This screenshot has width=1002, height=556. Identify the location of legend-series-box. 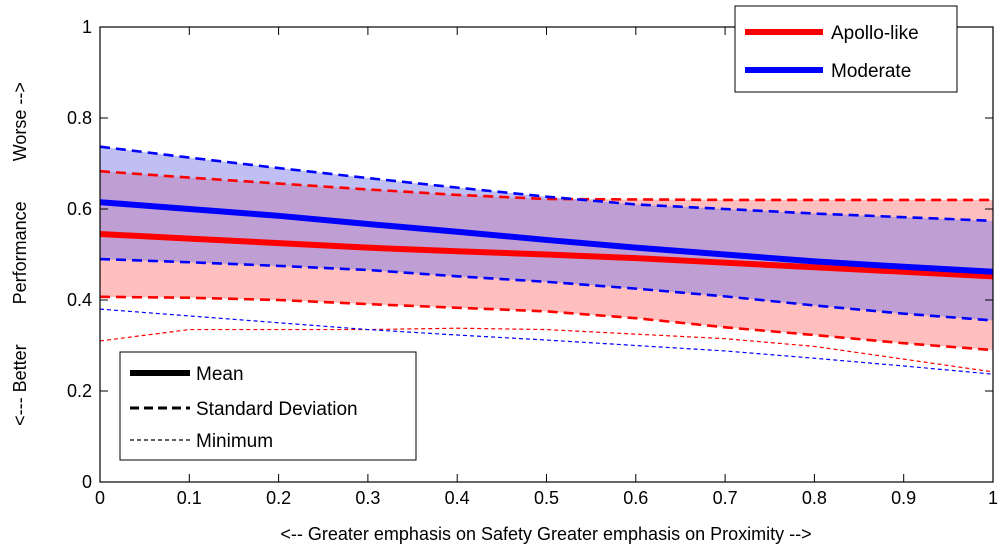
(846, 49).